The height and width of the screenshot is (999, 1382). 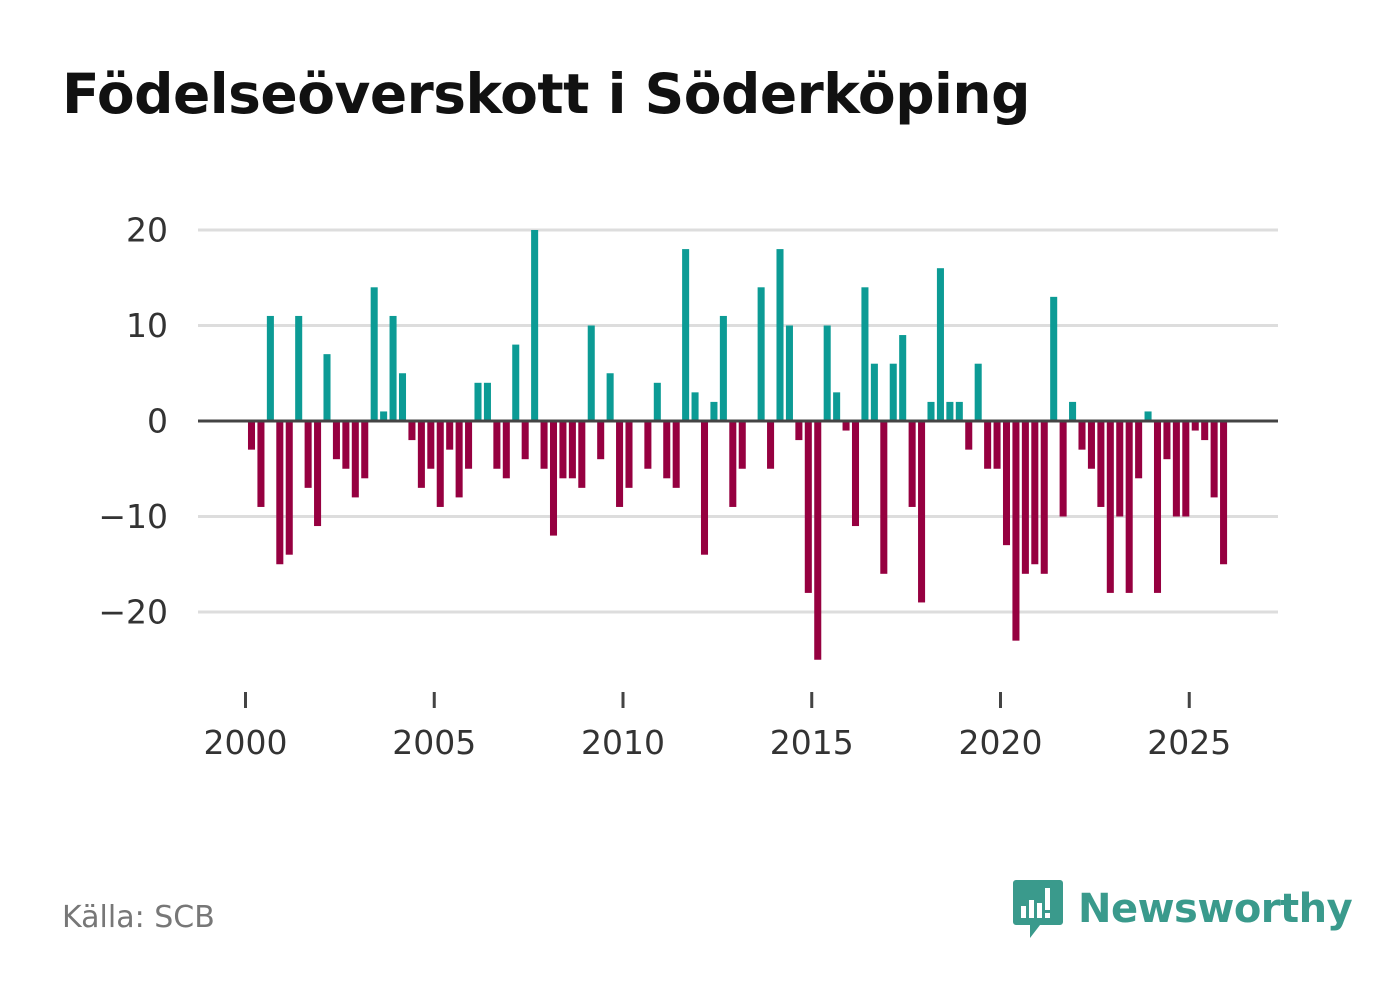 I want to click on y-tick-label: 20, so click(x=147, y=230).